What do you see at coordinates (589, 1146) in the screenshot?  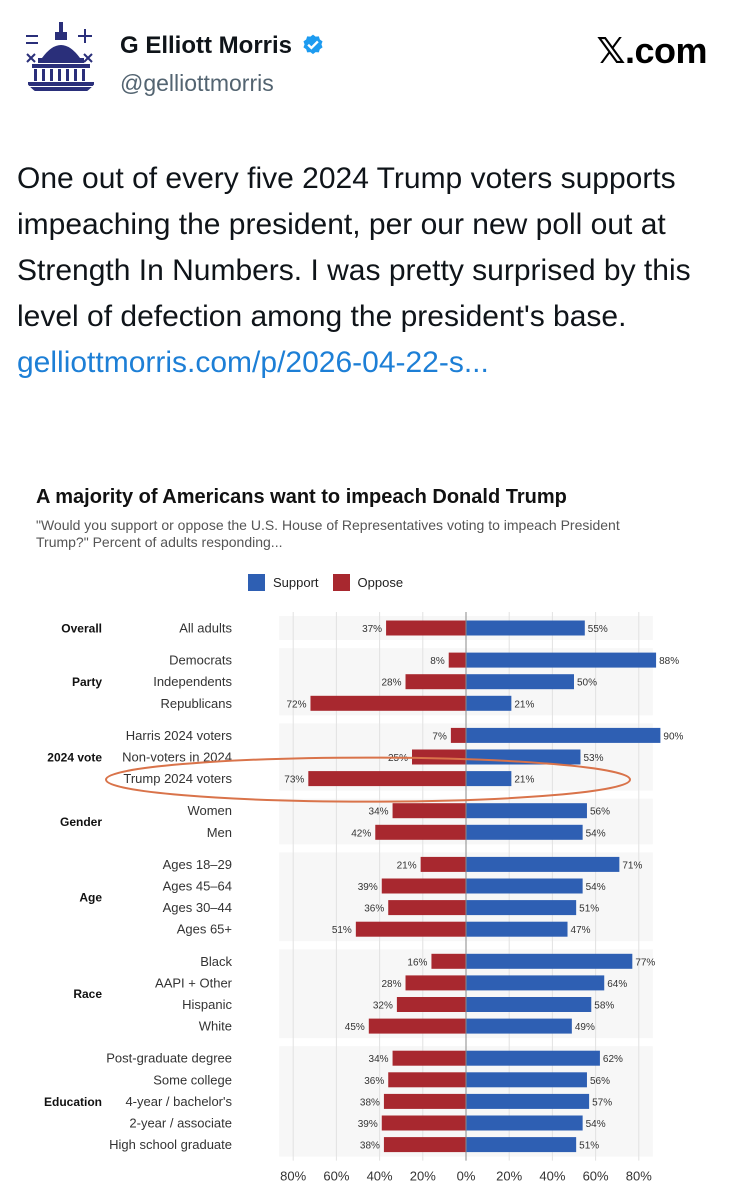 I see `data-label-support: 51%` at bounding box center [589, 1146].